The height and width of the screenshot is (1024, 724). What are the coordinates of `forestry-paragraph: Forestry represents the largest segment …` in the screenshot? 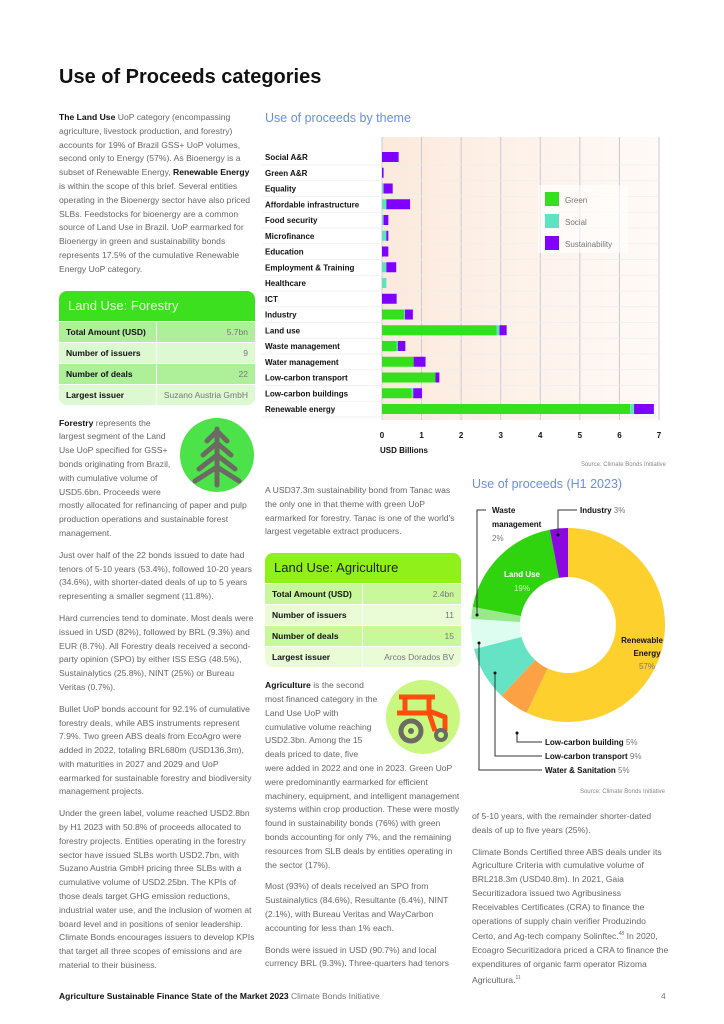 It's located at (153, 477).